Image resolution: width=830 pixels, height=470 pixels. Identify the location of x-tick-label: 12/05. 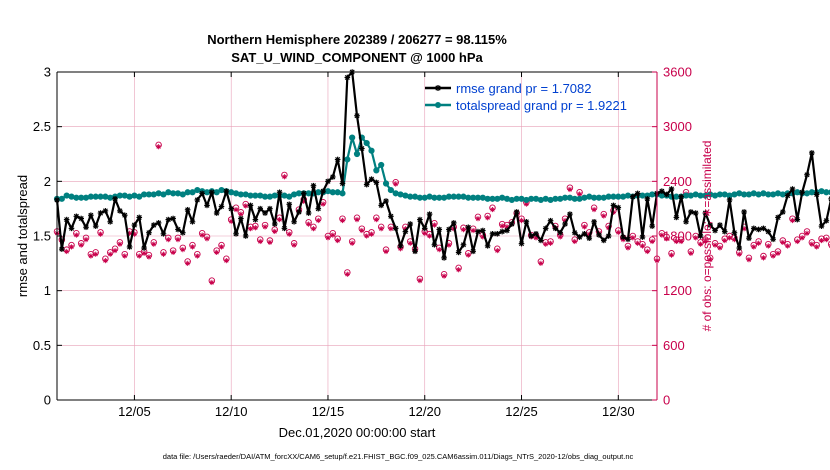
(134, 411).